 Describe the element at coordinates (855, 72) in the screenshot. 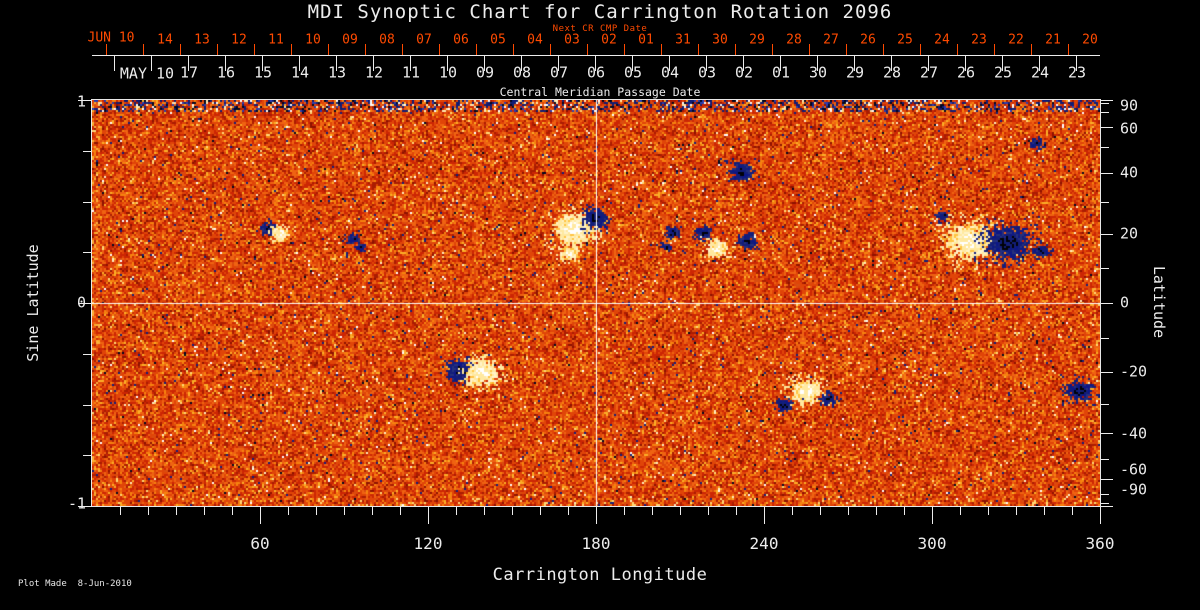

I see `cmp-day-label: 29` at that location.